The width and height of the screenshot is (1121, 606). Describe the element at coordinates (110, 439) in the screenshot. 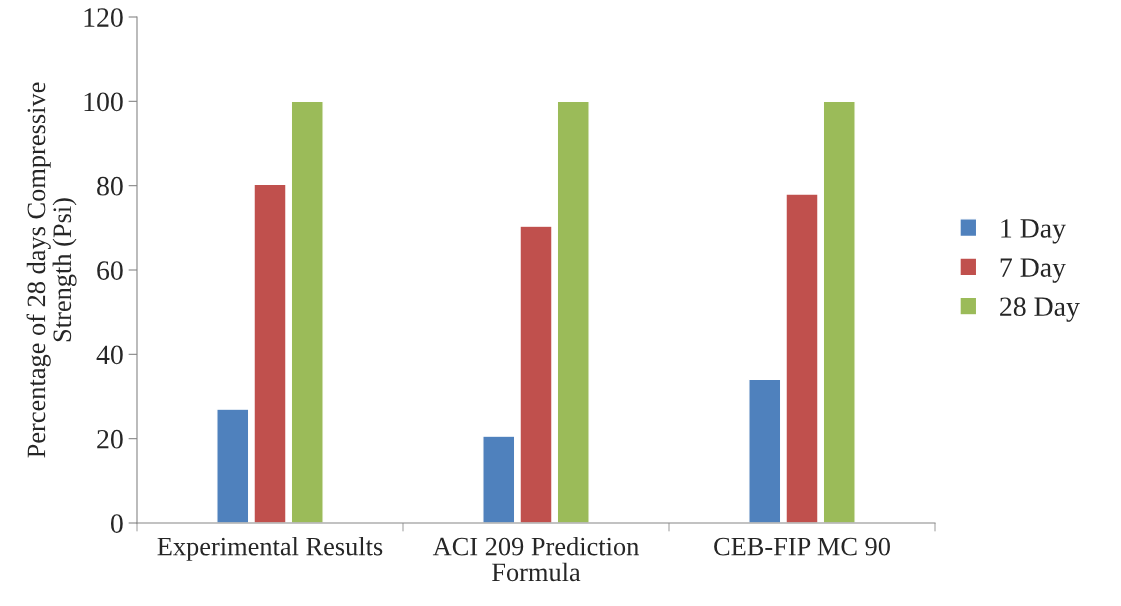

I see `y-tick-label: 20` at that location.